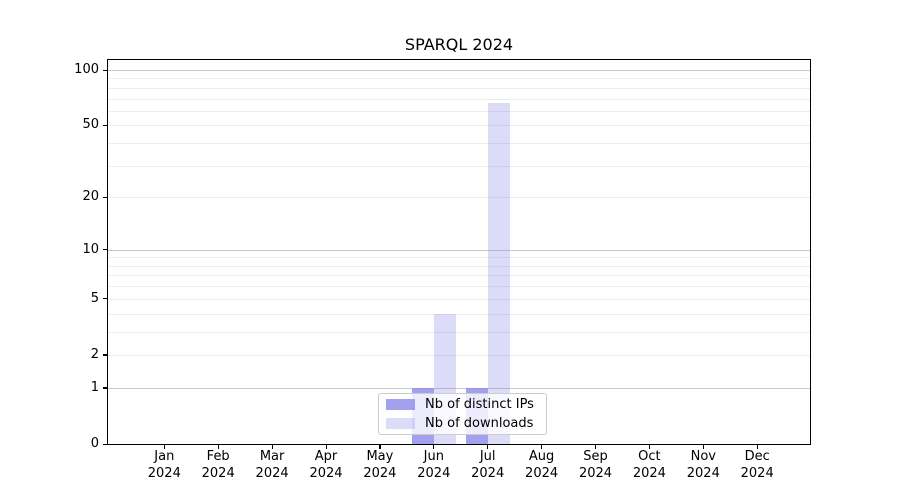 The width and height of the screenshot is (900, 500). I want to click on legend-entry-distinct-ips: Nb of distinct IPs, so click(466, 404).